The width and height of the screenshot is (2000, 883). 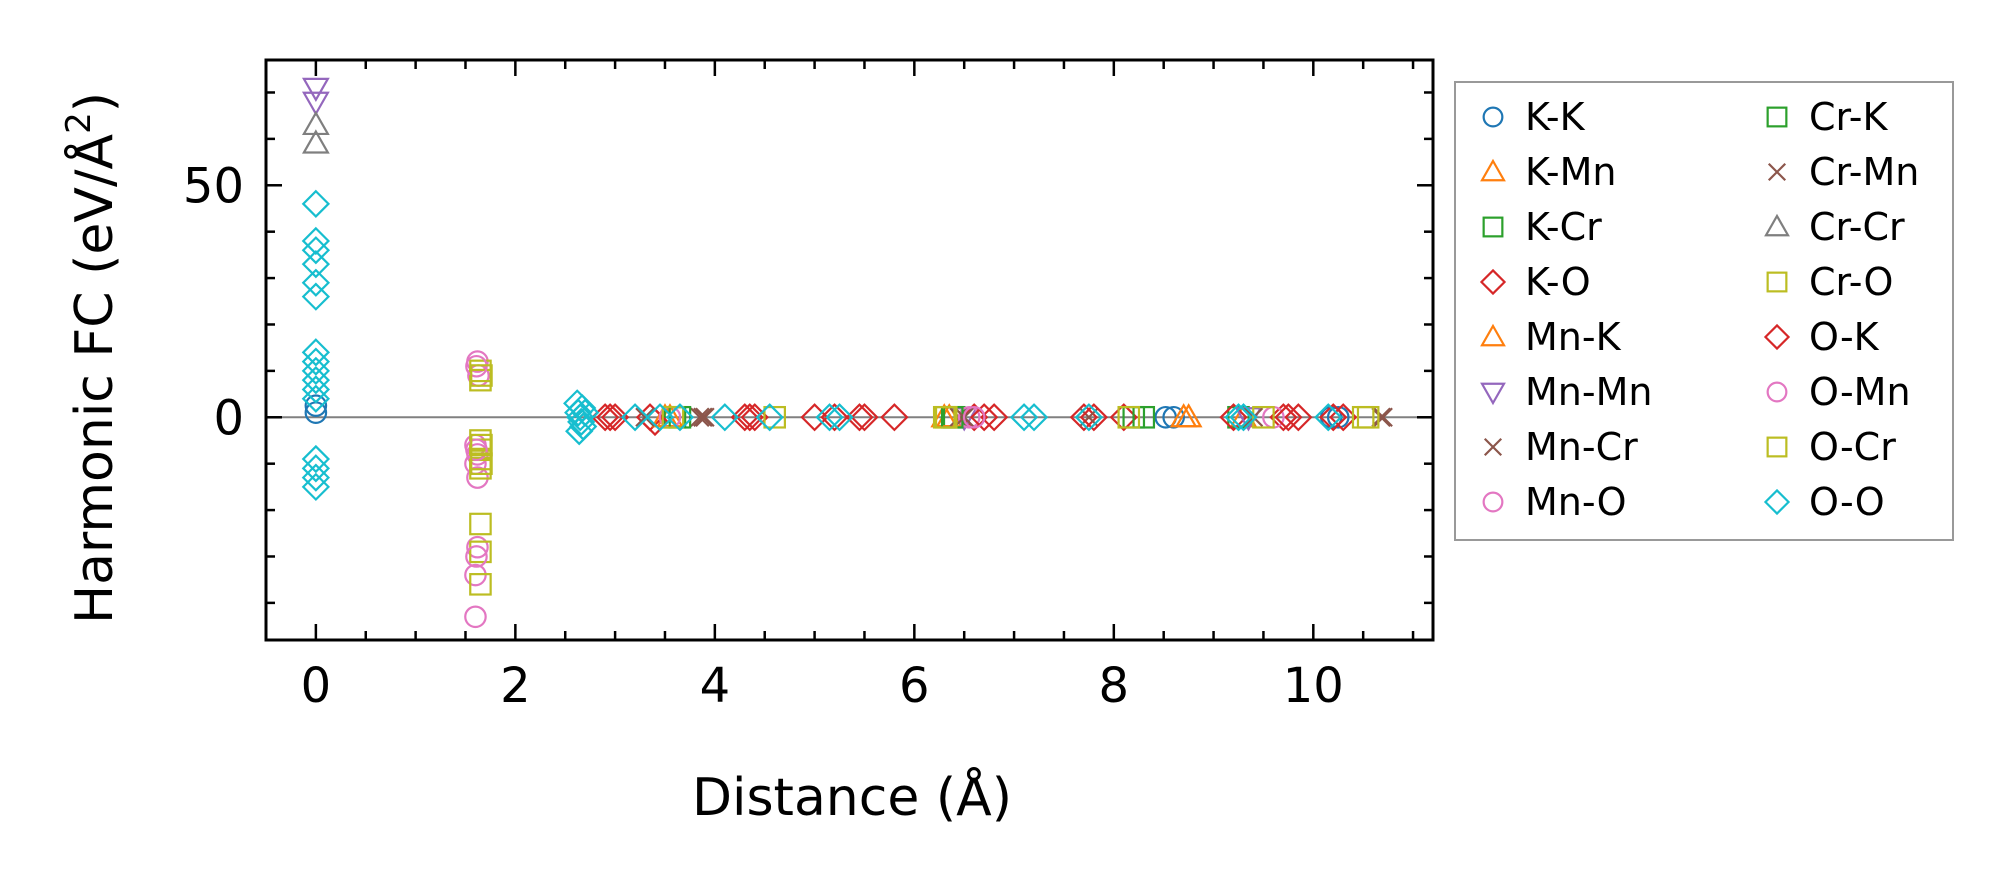 What do you see at coordinates (1566, 392) in the screenshot?
I see `legend-entry: Mn-Mn` at bounding box center [1566, 392].